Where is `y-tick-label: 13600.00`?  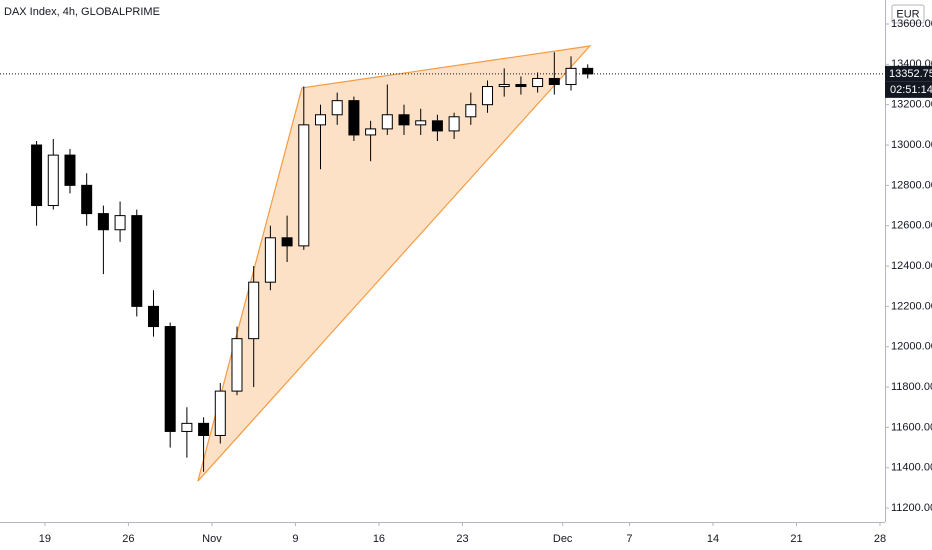 y-tick-label: 13600.00 is located at coordinates (911, 24).